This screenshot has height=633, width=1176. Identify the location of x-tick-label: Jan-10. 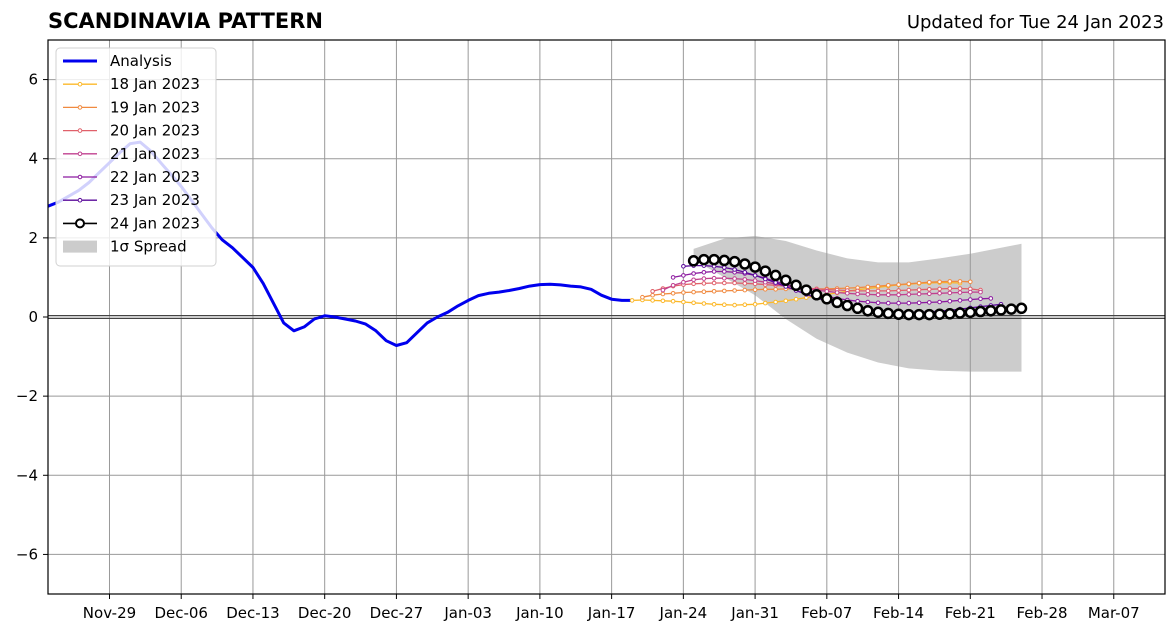
(539, 613).